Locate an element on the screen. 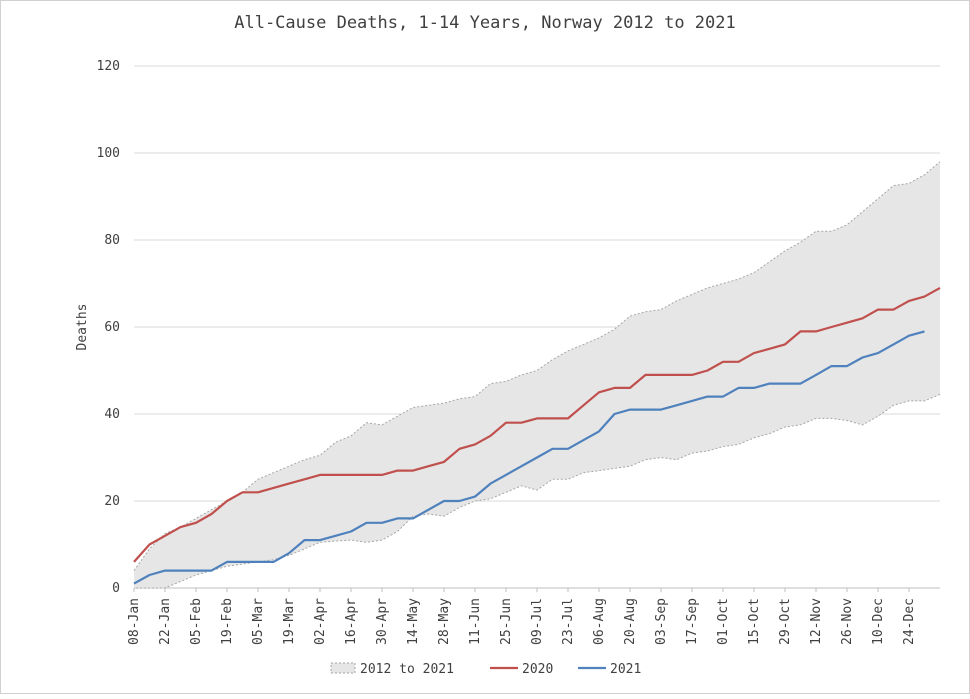 The image size is (970, 699). x-tick-label: 19-Feb is located at coordinates (227, 621).